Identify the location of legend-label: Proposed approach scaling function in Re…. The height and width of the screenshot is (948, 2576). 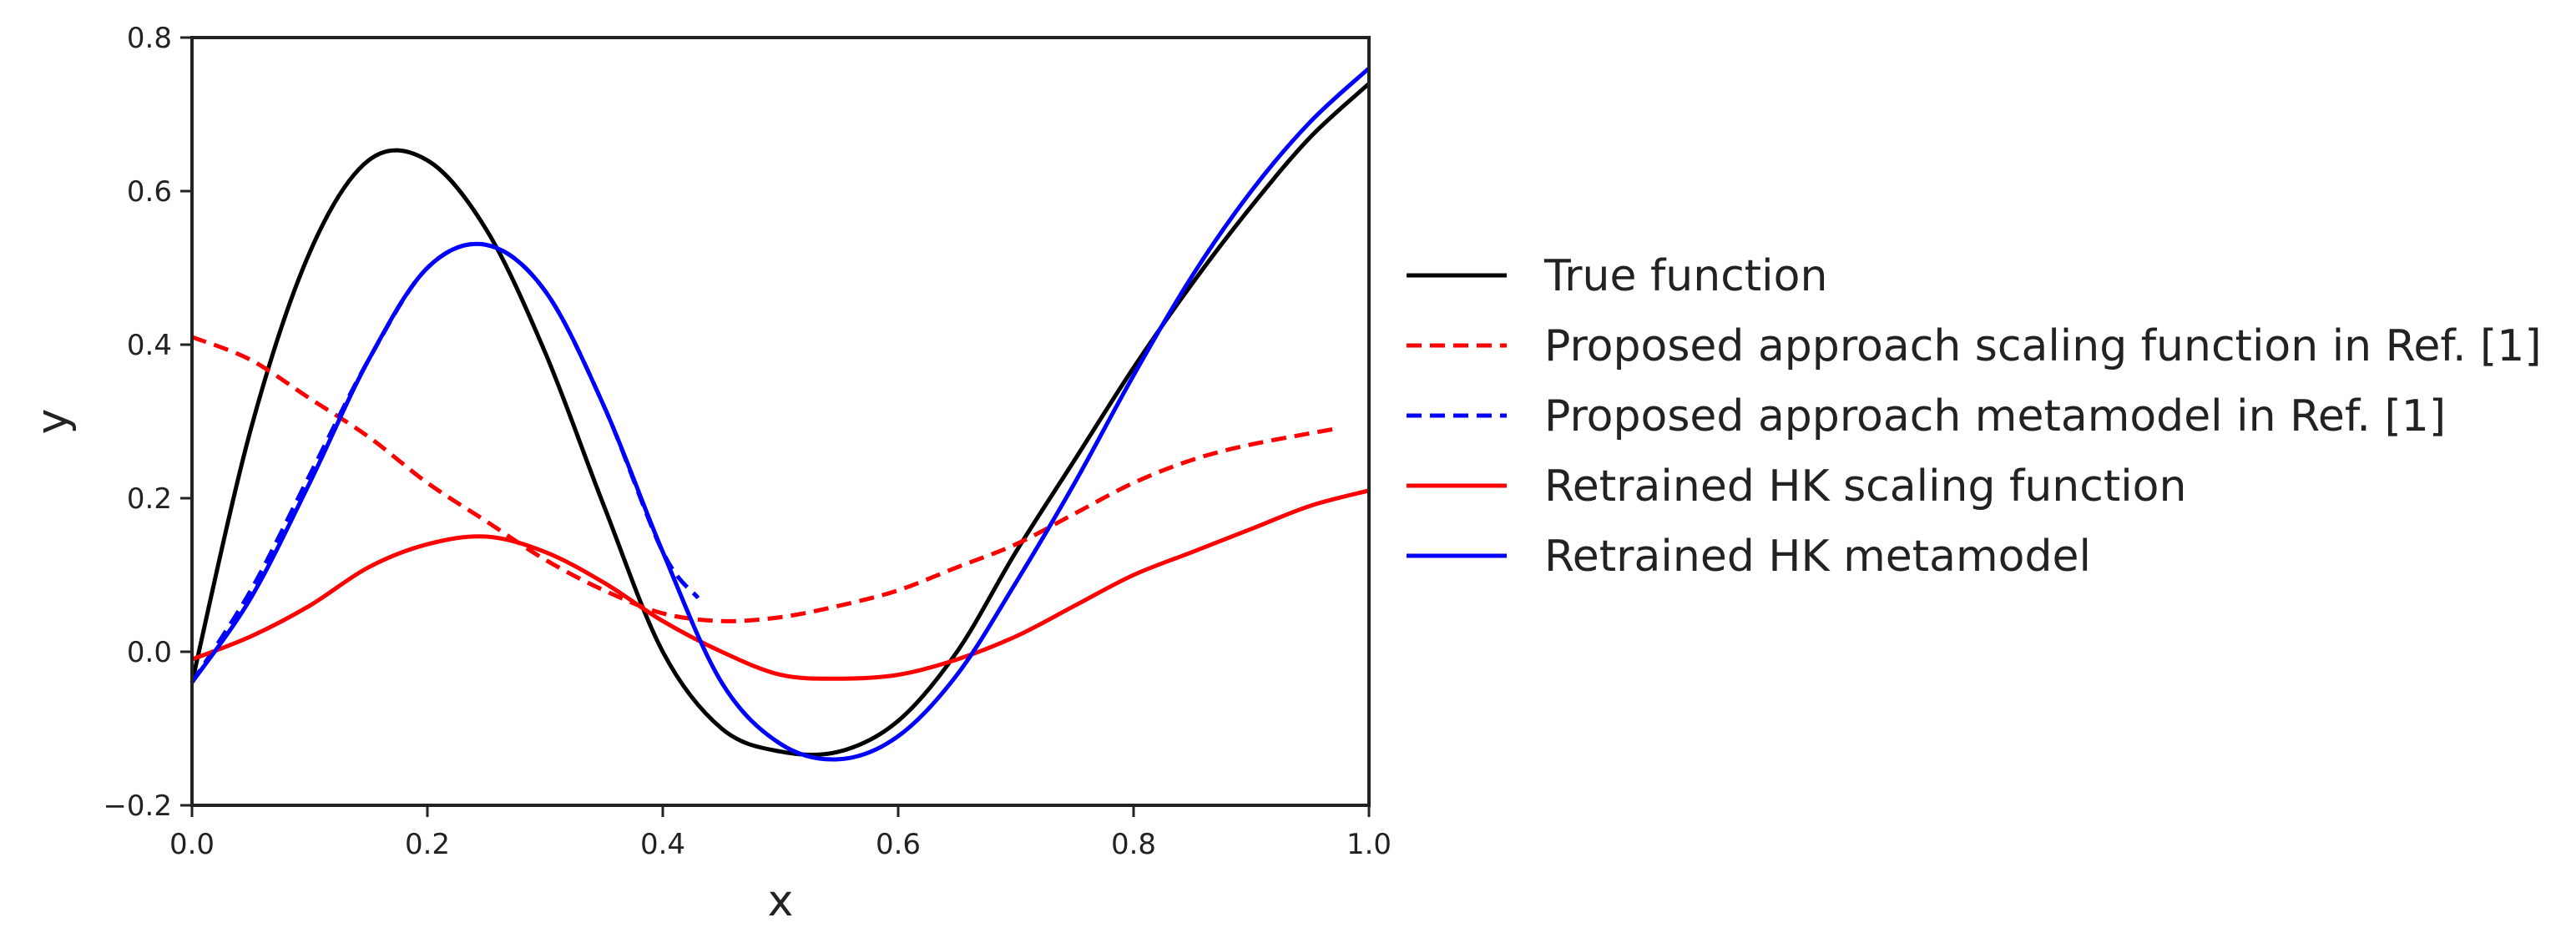
(2043, 346).